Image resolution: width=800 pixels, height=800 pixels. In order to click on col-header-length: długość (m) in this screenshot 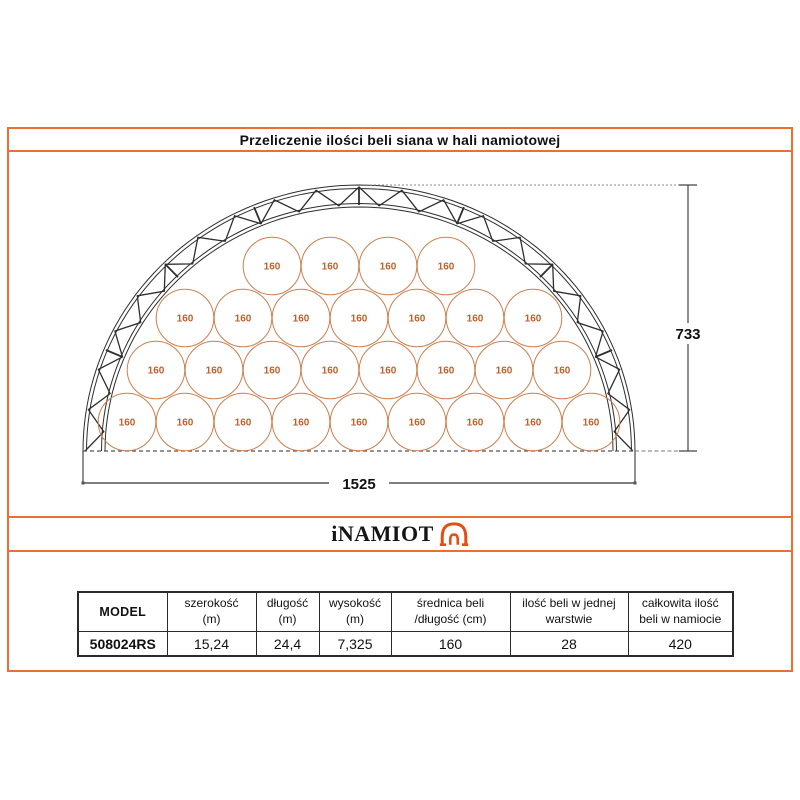, I will do `click(287, 611)`.